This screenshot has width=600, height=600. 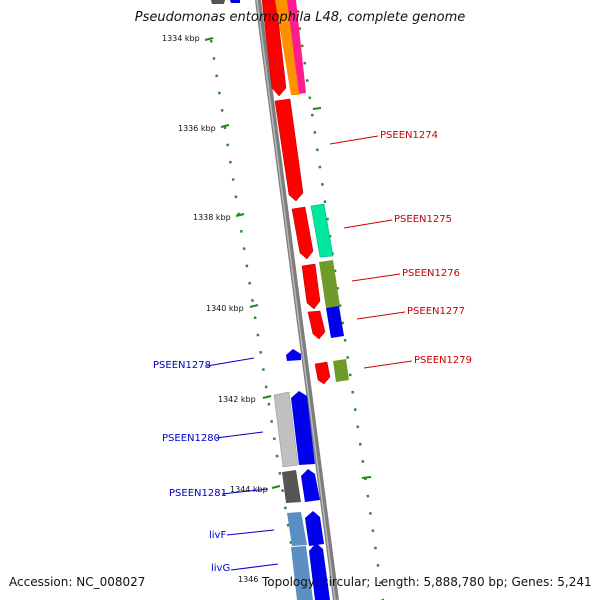 What do you see at coordinates (291, 486) in the screenshot?
I see `gene-PSEEN1281-gray` at bounding box center [291, 486].